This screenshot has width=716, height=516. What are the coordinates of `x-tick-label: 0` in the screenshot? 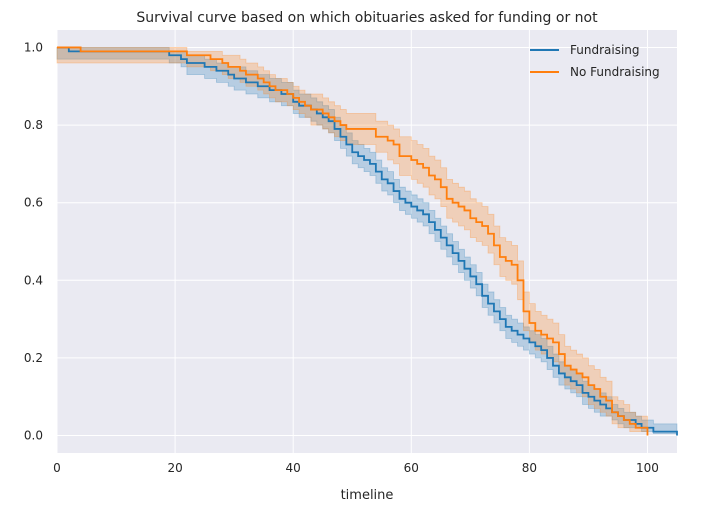 It's located at (57, 468).